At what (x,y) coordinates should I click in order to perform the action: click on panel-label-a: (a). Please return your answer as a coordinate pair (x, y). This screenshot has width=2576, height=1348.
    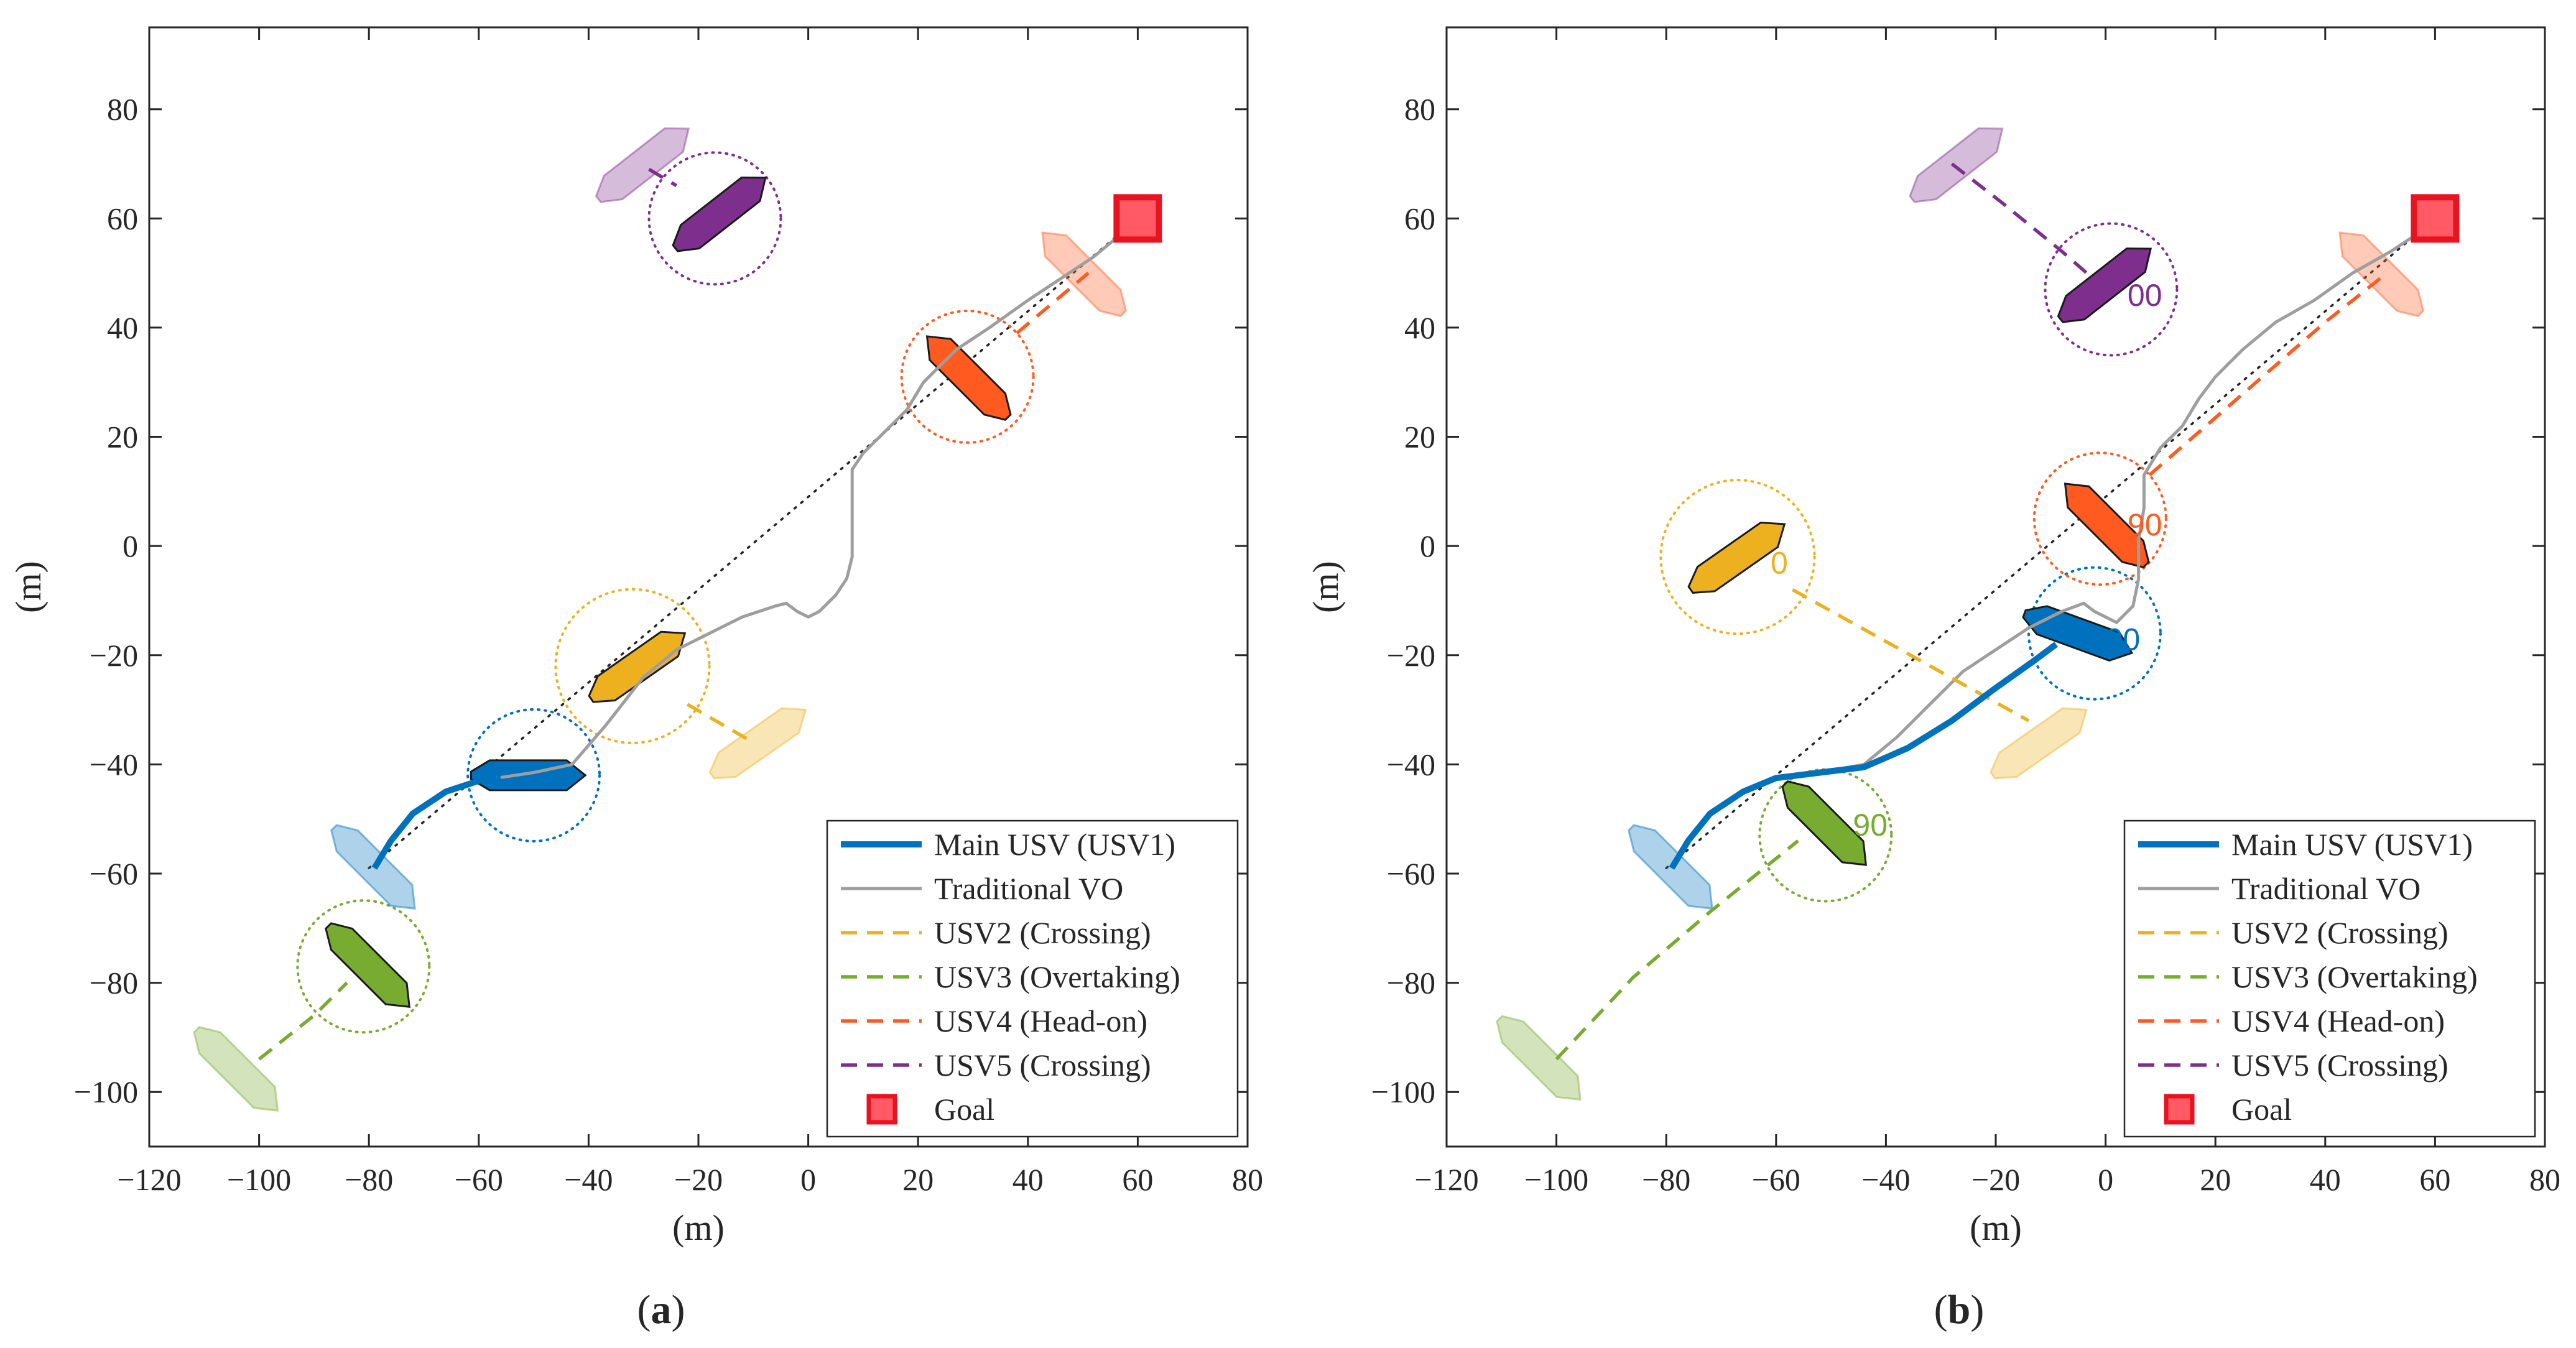
    Looking at the image, I should click on (661, 1310).